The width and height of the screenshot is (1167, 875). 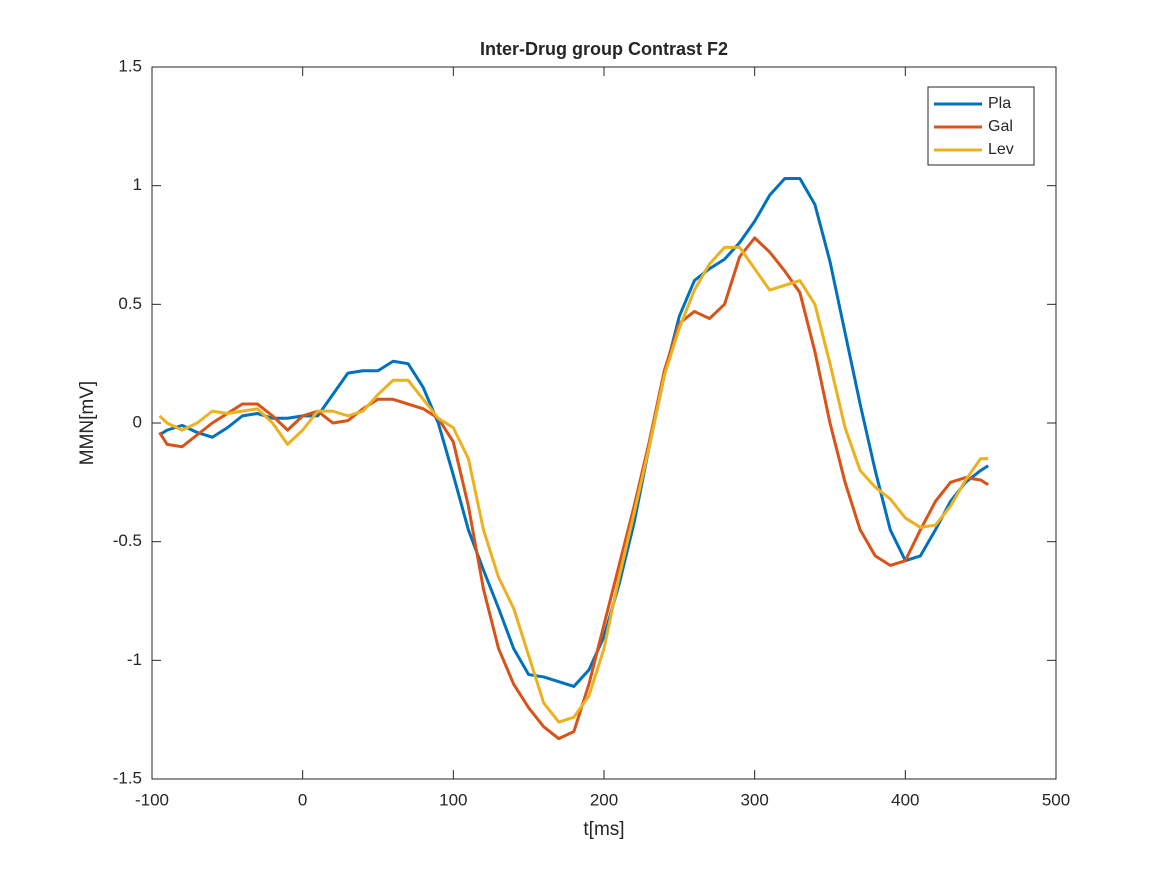 What do you see at coordinates (87, 423) in the screenshot?
I see `y-axis-label: MMN[mV]` at bounding box center [87, 423].